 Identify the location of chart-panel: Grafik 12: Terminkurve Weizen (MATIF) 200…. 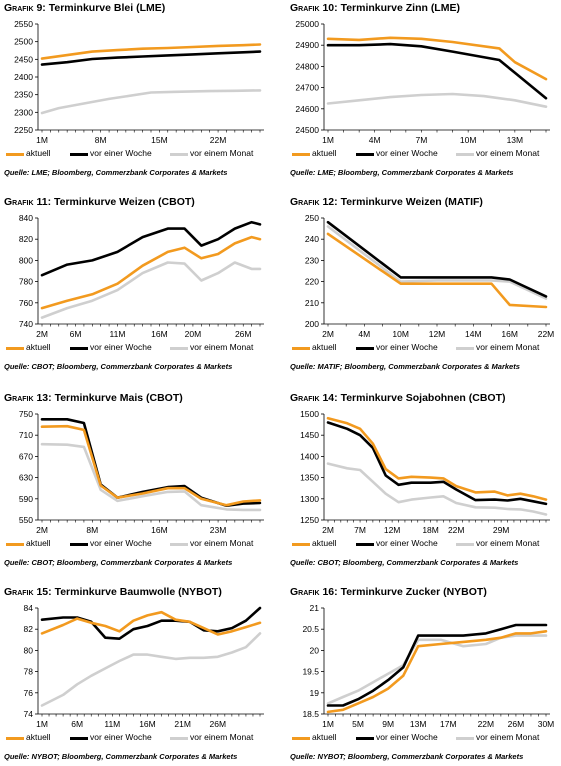
(425, 286).